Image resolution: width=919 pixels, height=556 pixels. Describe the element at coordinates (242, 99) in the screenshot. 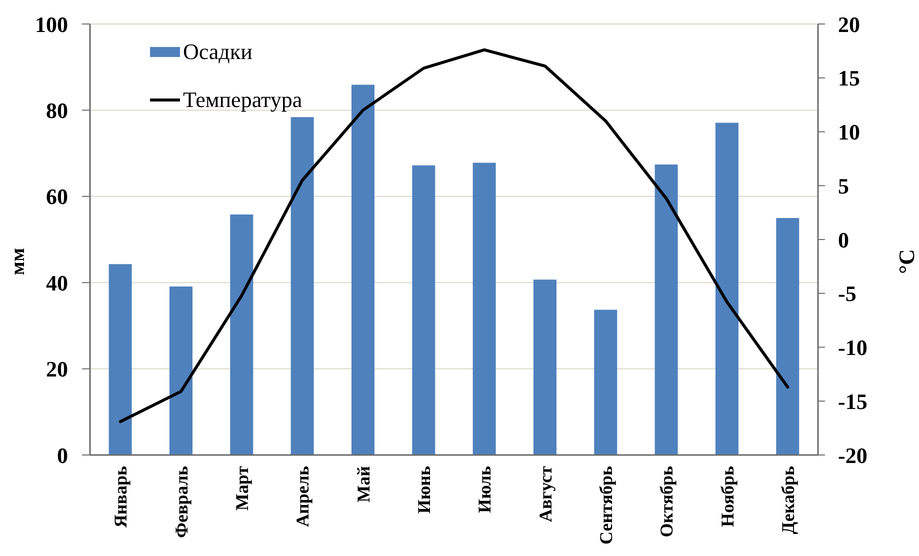

I see `legend-label: Температура` at that location.